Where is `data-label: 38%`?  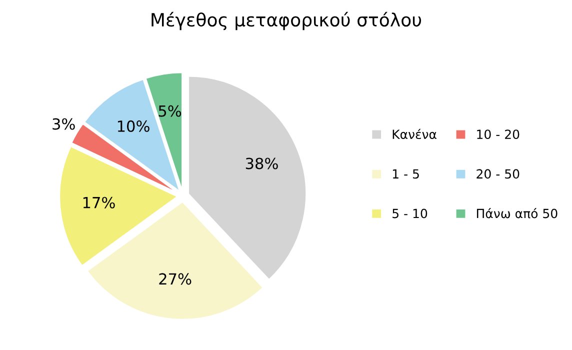 data-label: 38% is located at coordinates (262, 164).